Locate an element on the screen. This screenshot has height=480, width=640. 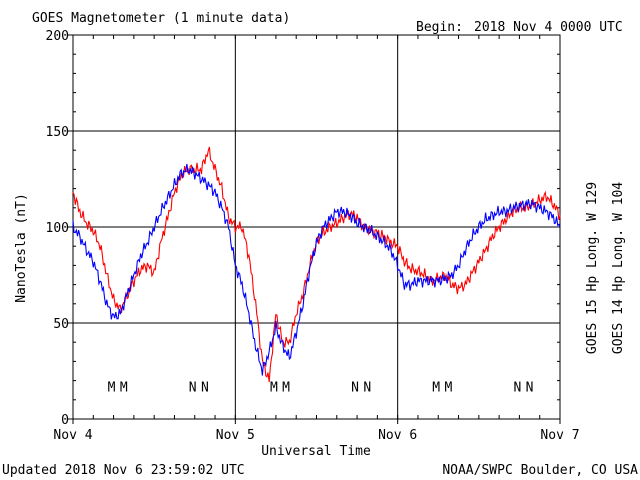
legend-goes14: GOES 14 Hp Long. W 104 is located at coordinates (618, 268).